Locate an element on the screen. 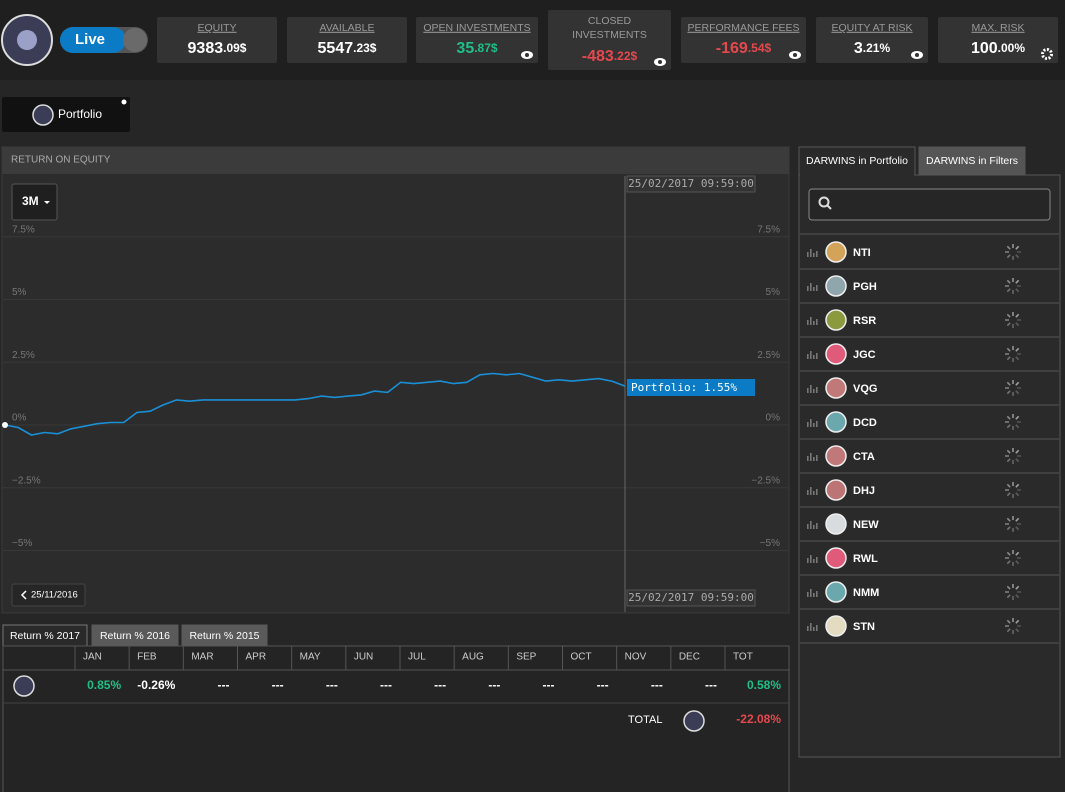 This screenshot has height=792, width=1065. stat-int: -483 is located at coordinates (598, 56).